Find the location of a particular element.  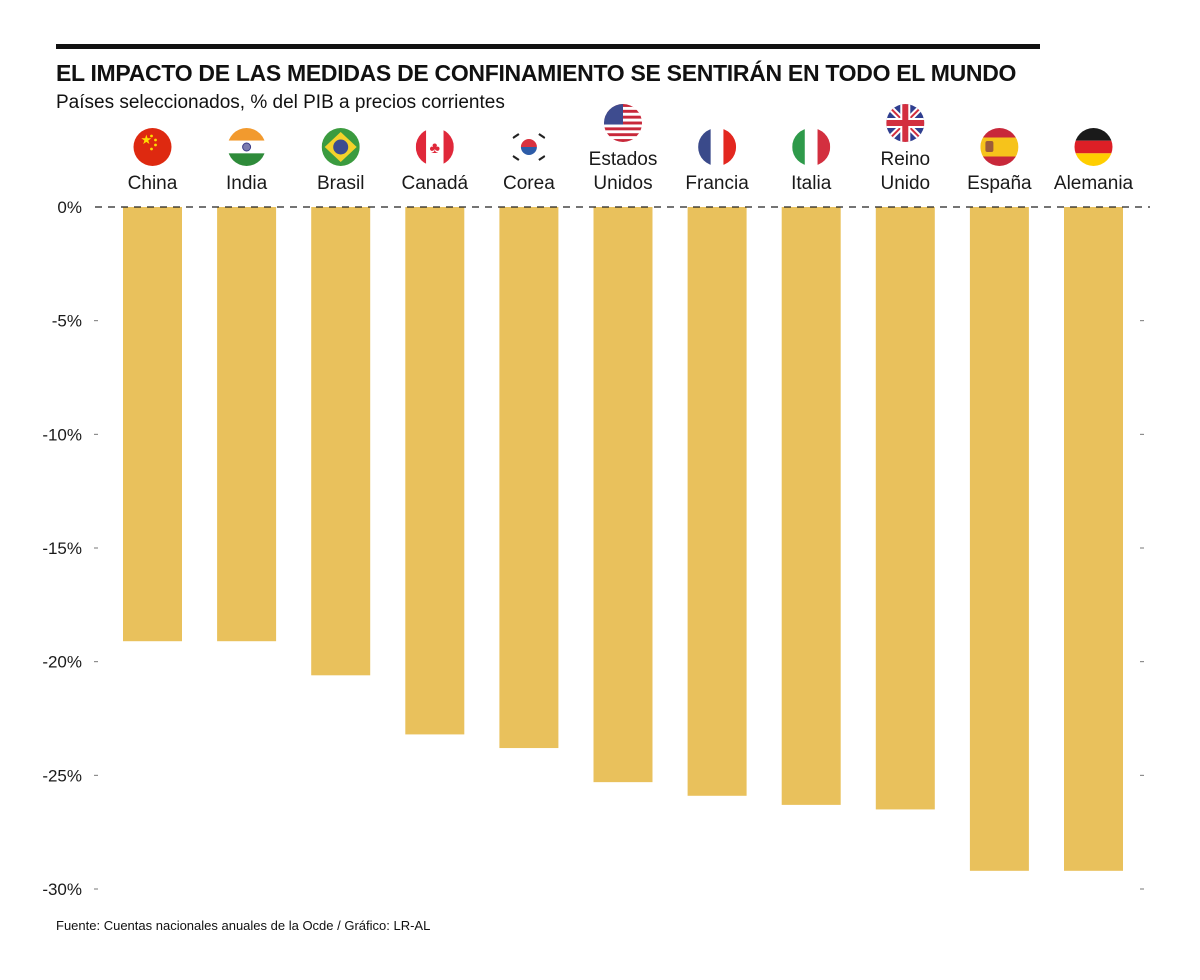

category-label: Francia is located at coordinates (717, 183).